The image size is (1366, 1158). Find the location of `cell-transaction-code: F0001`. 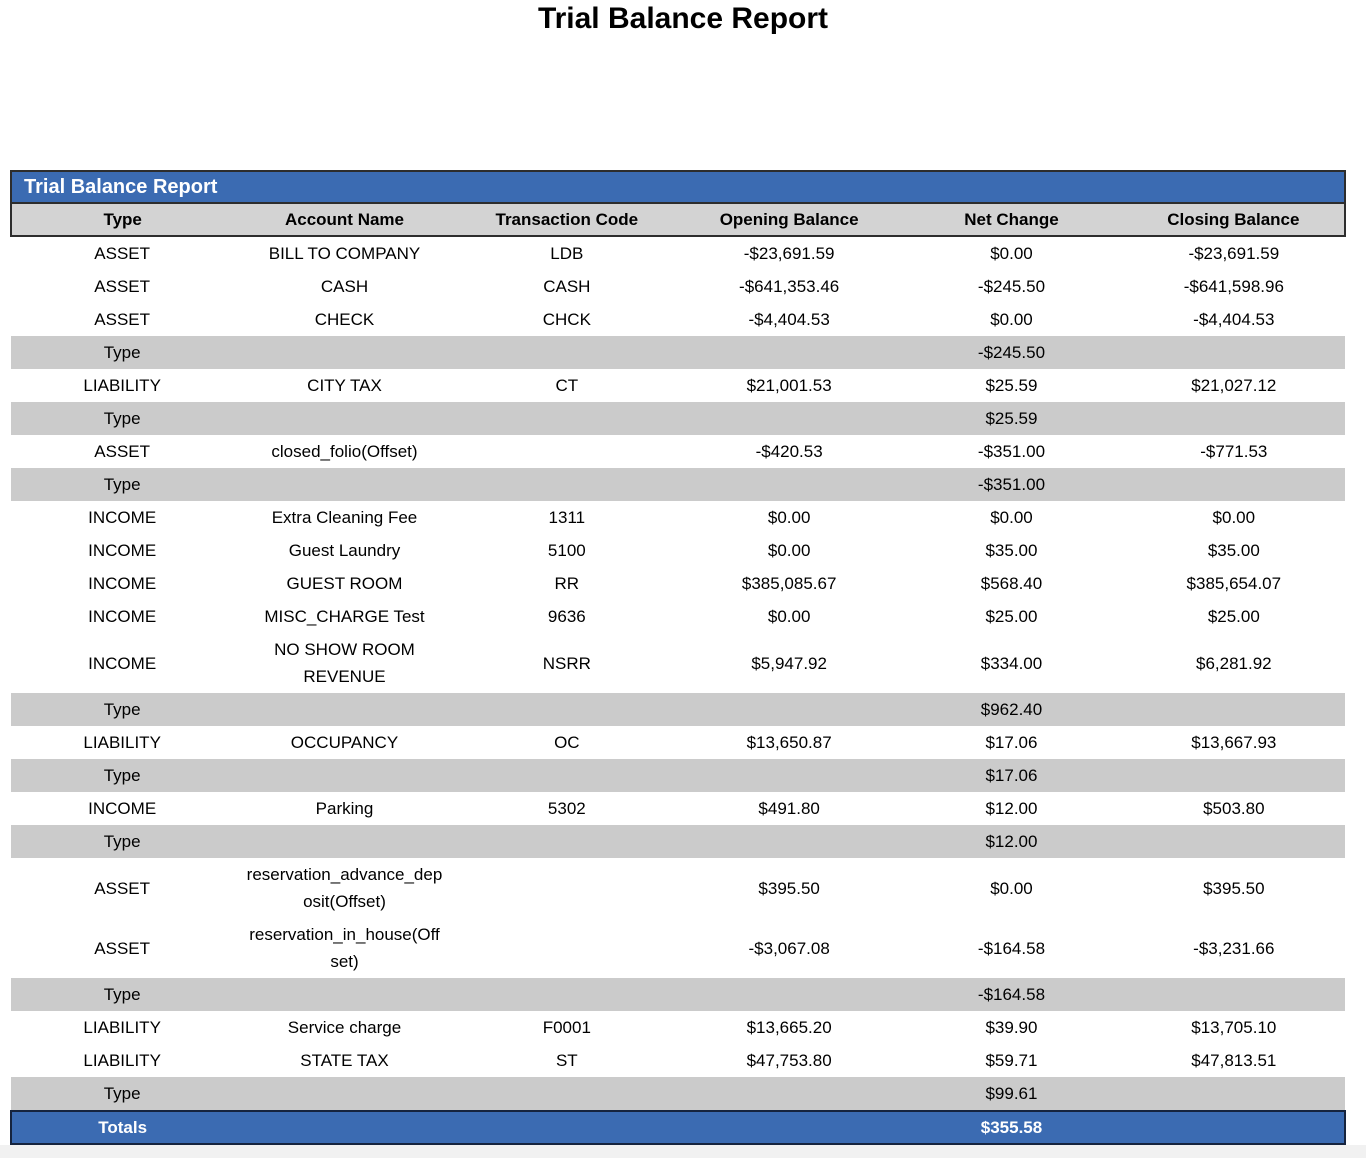

cell-transaction-code: F0001 is located at coordinates (566, 1027).